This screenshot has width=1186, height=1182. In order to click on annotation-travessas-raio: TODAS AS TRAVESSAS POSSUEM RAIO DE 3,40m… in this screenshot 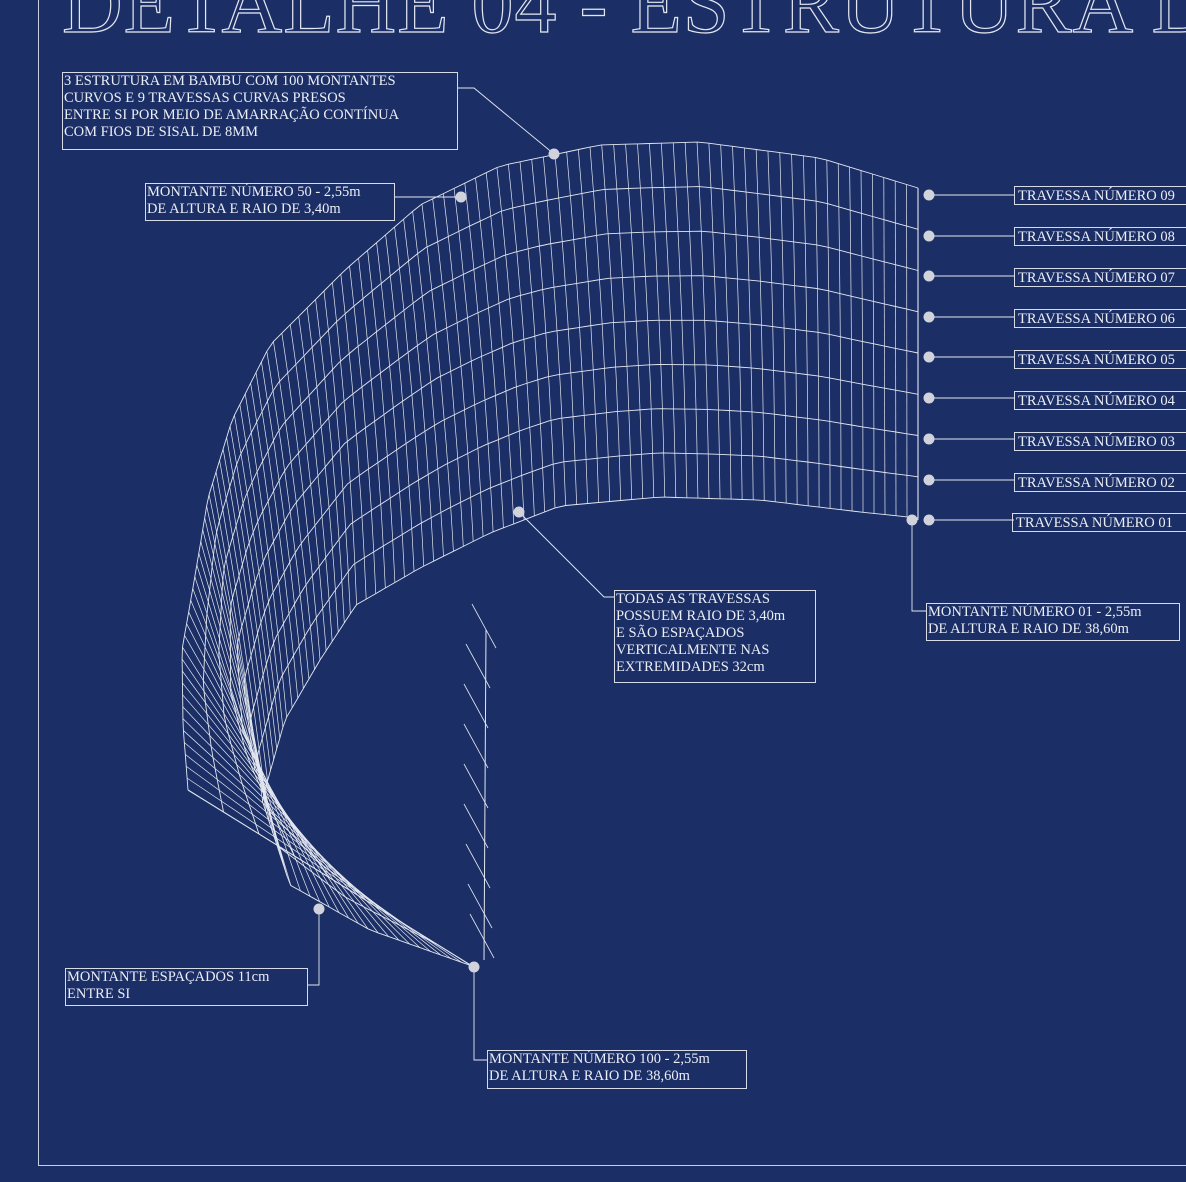, I will do `click(715, 636)`.